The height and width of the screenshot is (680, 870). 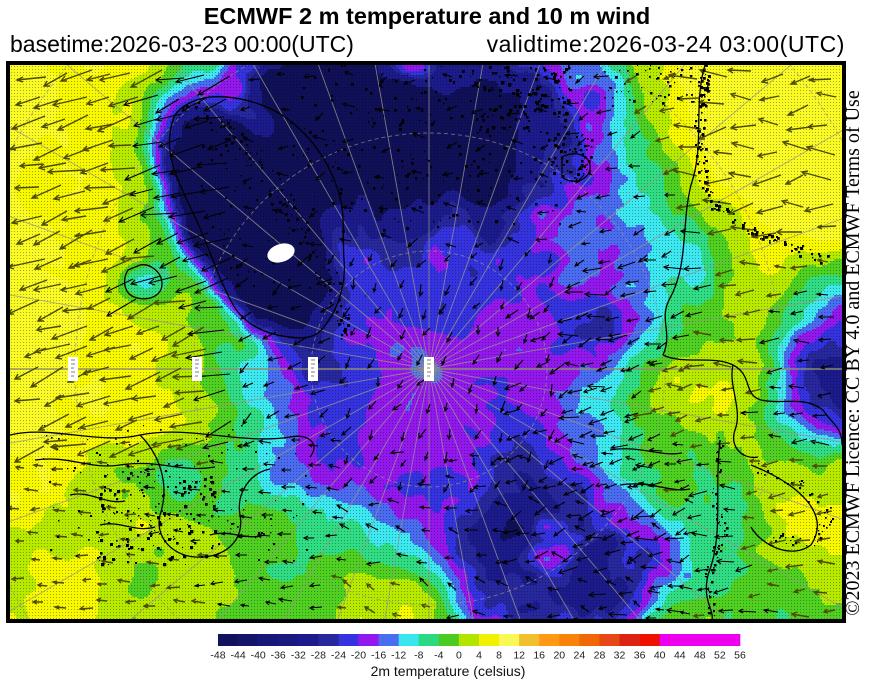 I want to click on svg-text: -44, so click(x=238, y=656).